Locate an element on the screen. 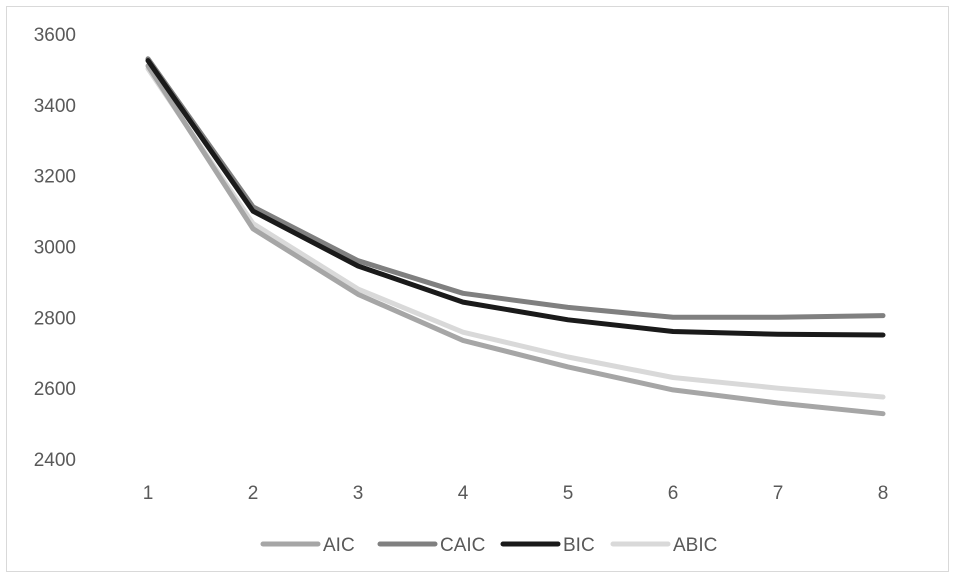  legend-label-caic: CAIC is located at coordinates (462, 545).